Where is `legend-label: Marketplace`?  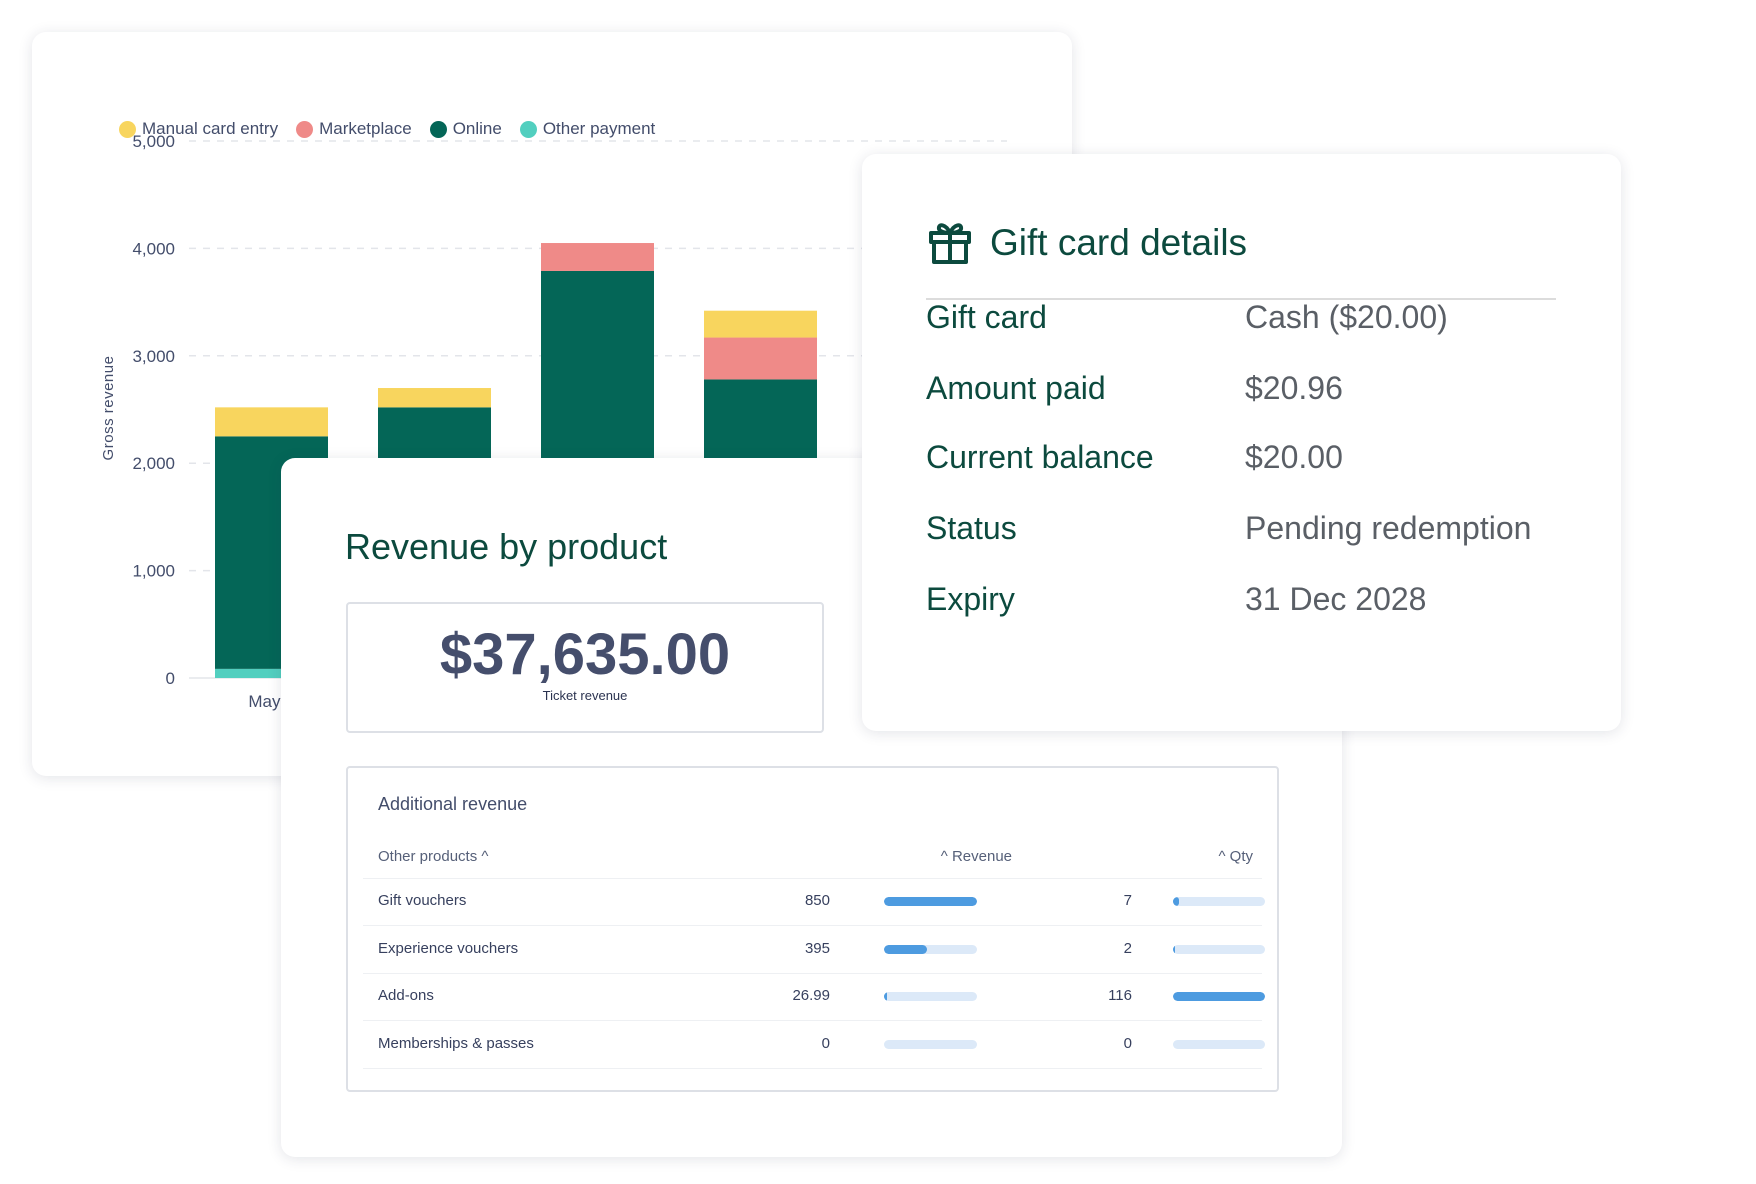
legend-label: Marketplace is located at coordinates (365, 128).